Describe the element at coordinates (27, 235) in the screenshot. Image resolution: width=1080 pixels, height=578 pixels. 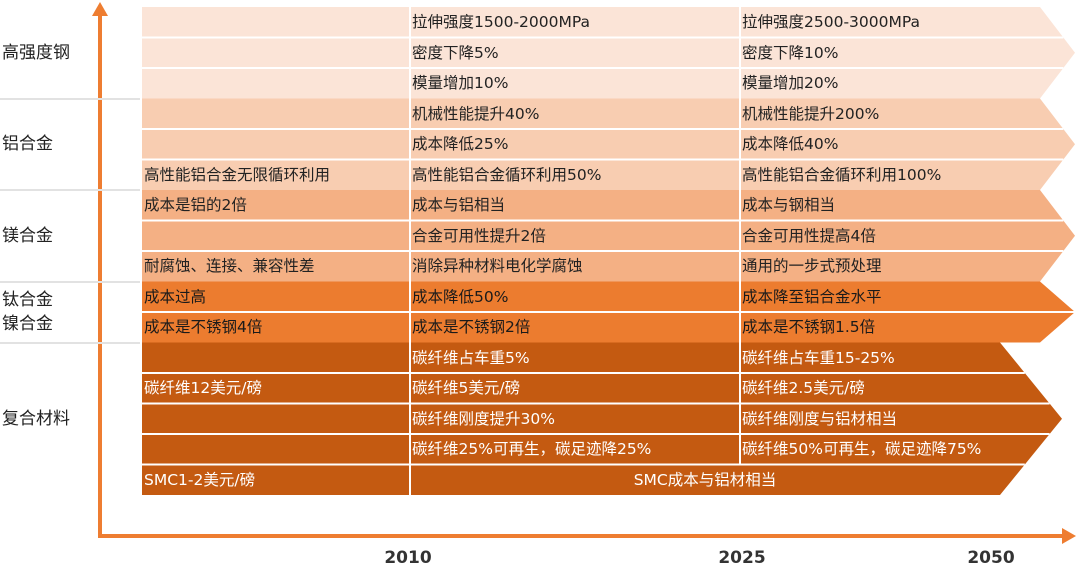
I see `category-label-line: 镁合金` at that location.